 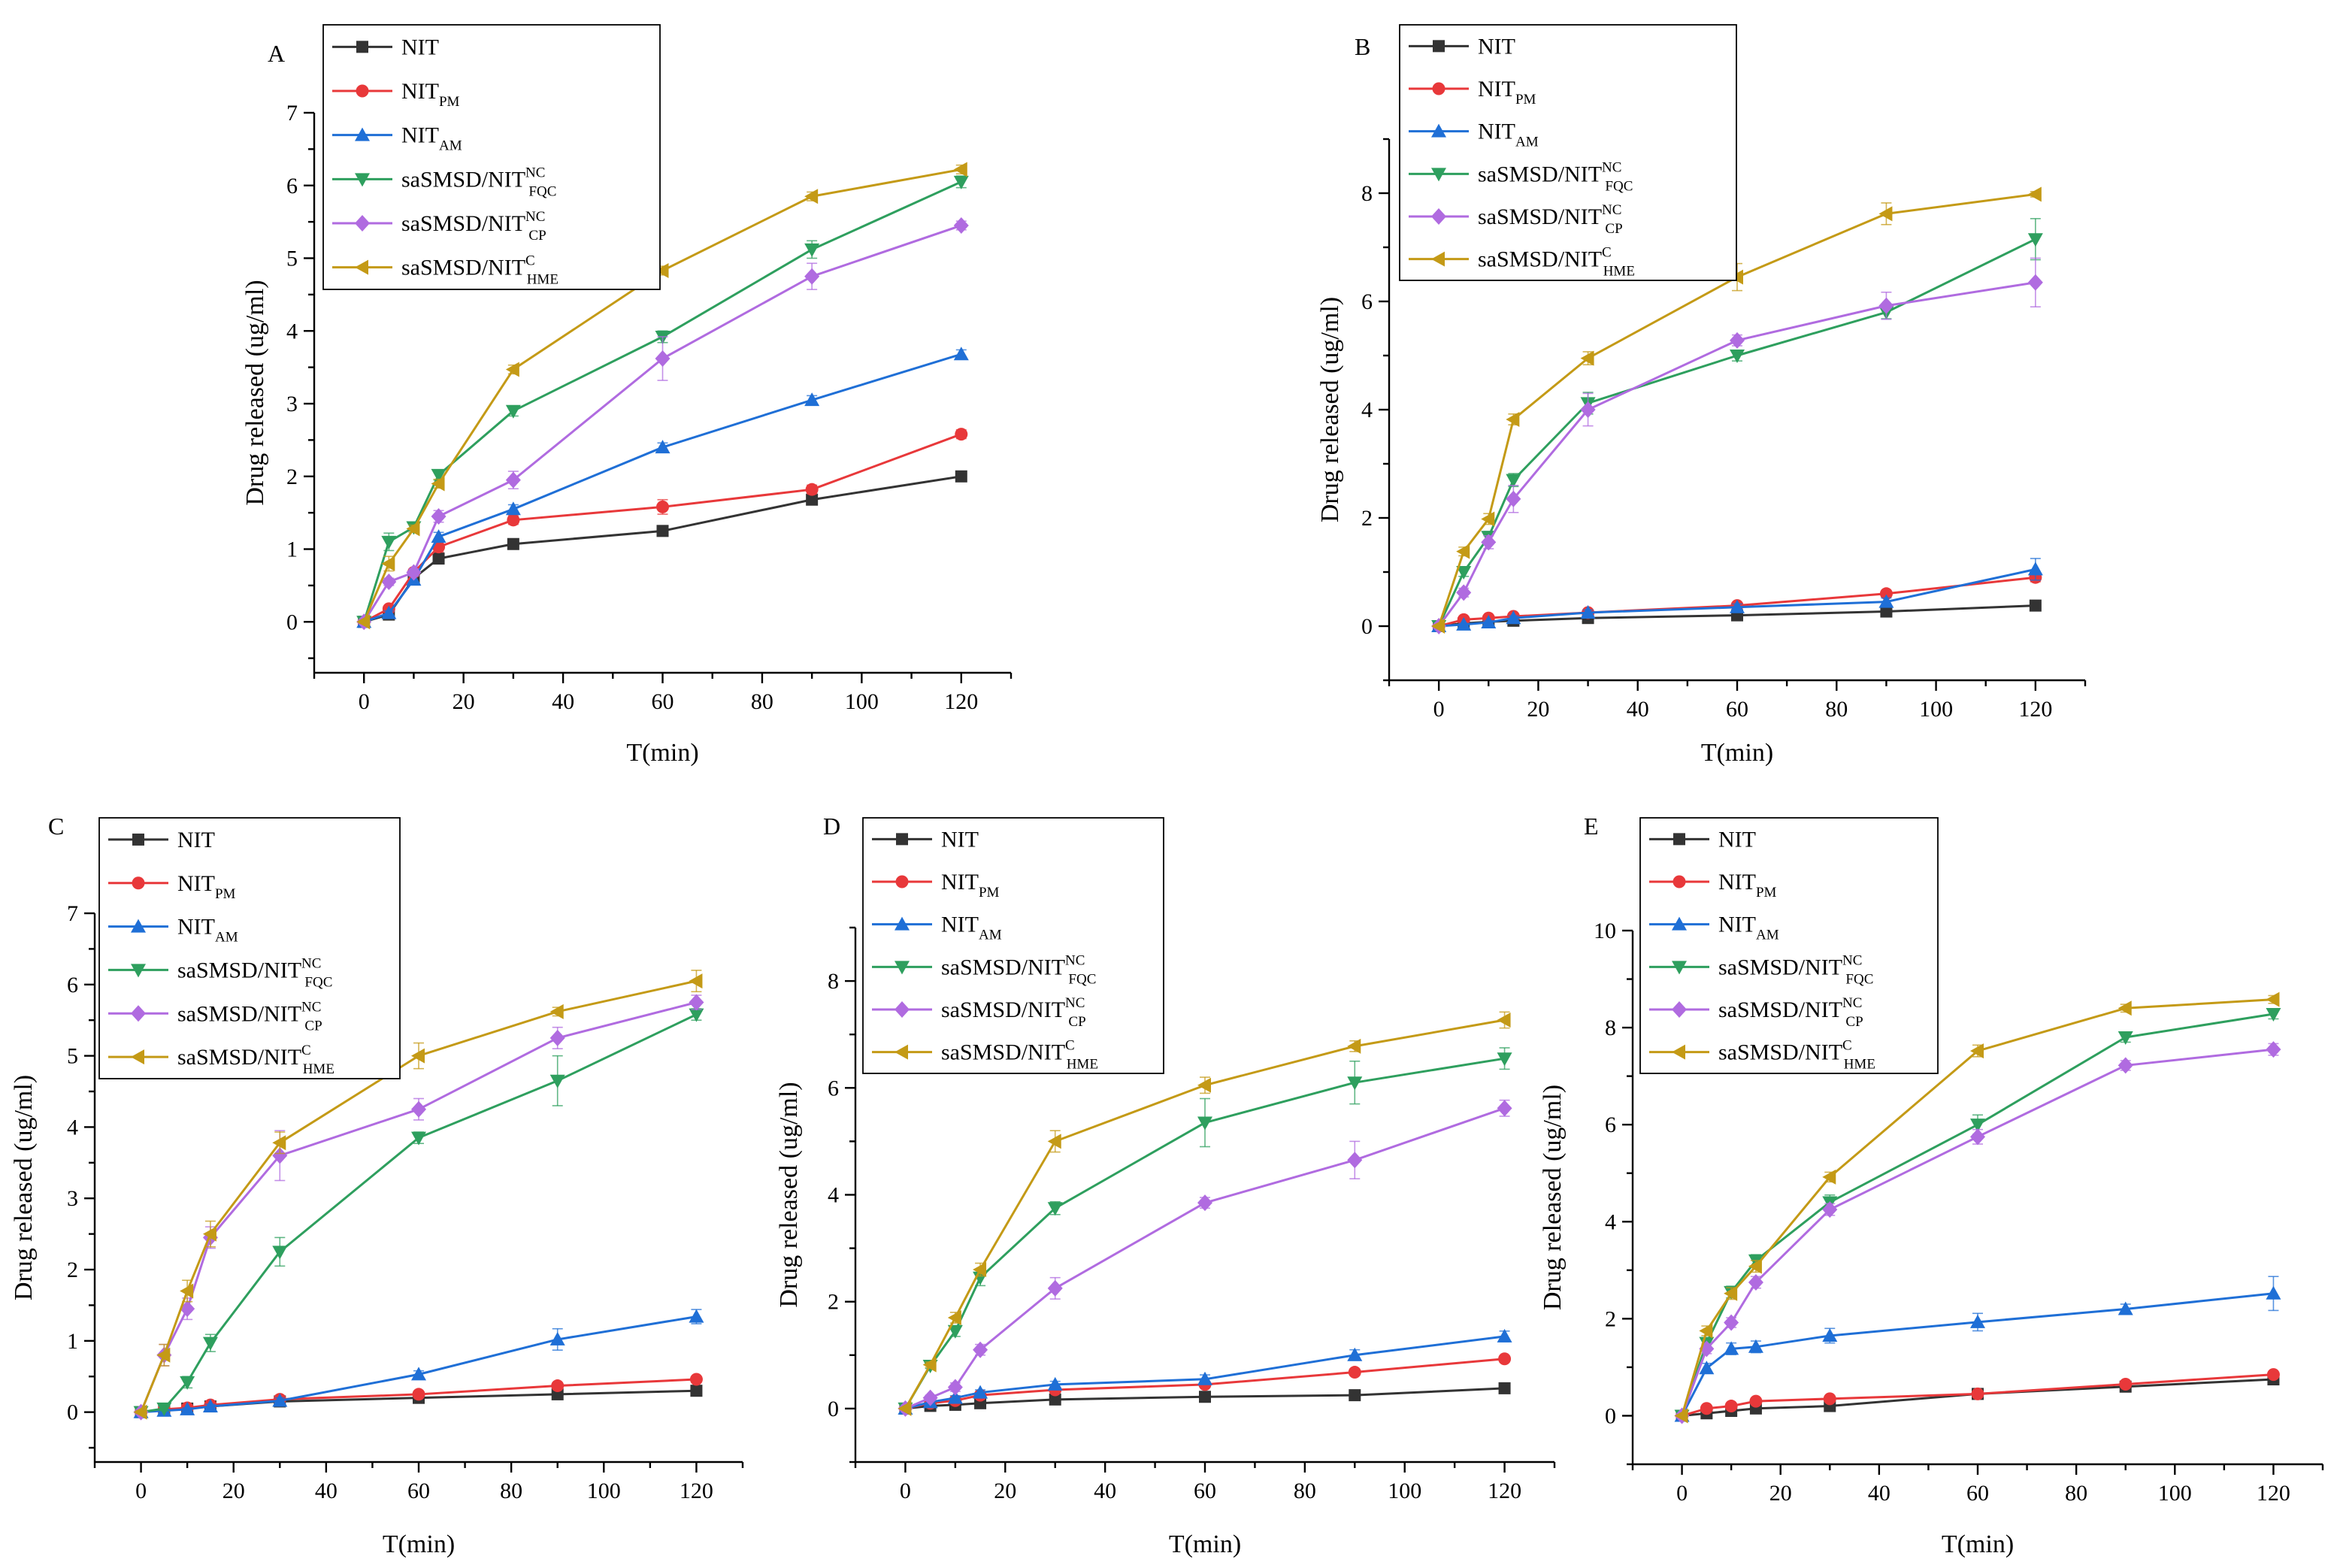 What do you see at coordinates (1497, 46) in the screenshot?
I see `legend-label: NIT` at bounding box center [1497, 46].